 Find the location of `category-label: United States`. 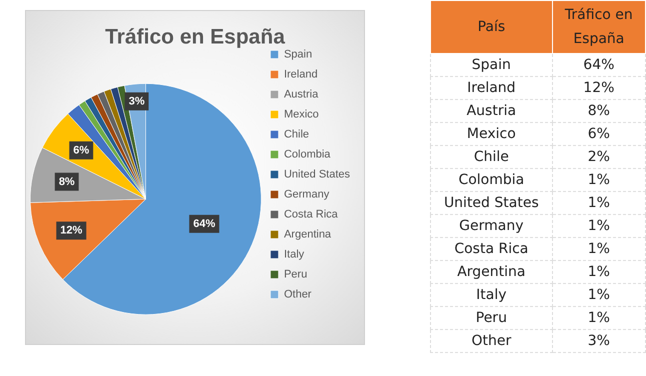

category-label: United States is located at coordinates (491, 203).